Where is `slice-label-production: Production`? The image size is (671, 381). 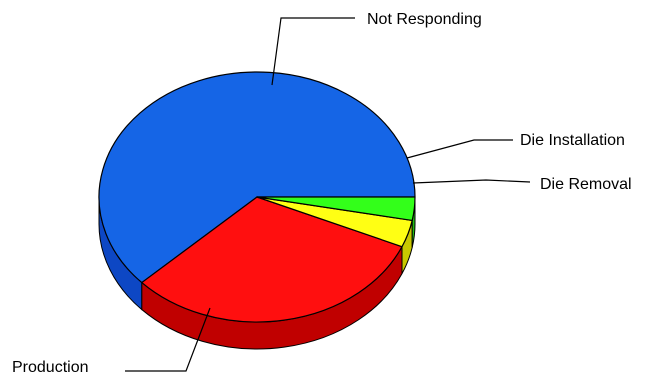 slice-label-production: Production is located at coordinates (50, 367).